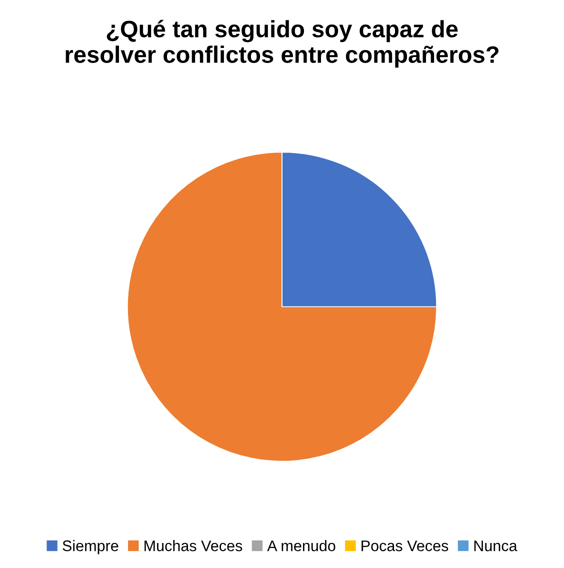  Describe the element at coordinates (282, 44) in the screenshot. I see `chart-title: ¿Qué tan seguido soy capaz de resolver conflictos entre compañeros?` at that location.